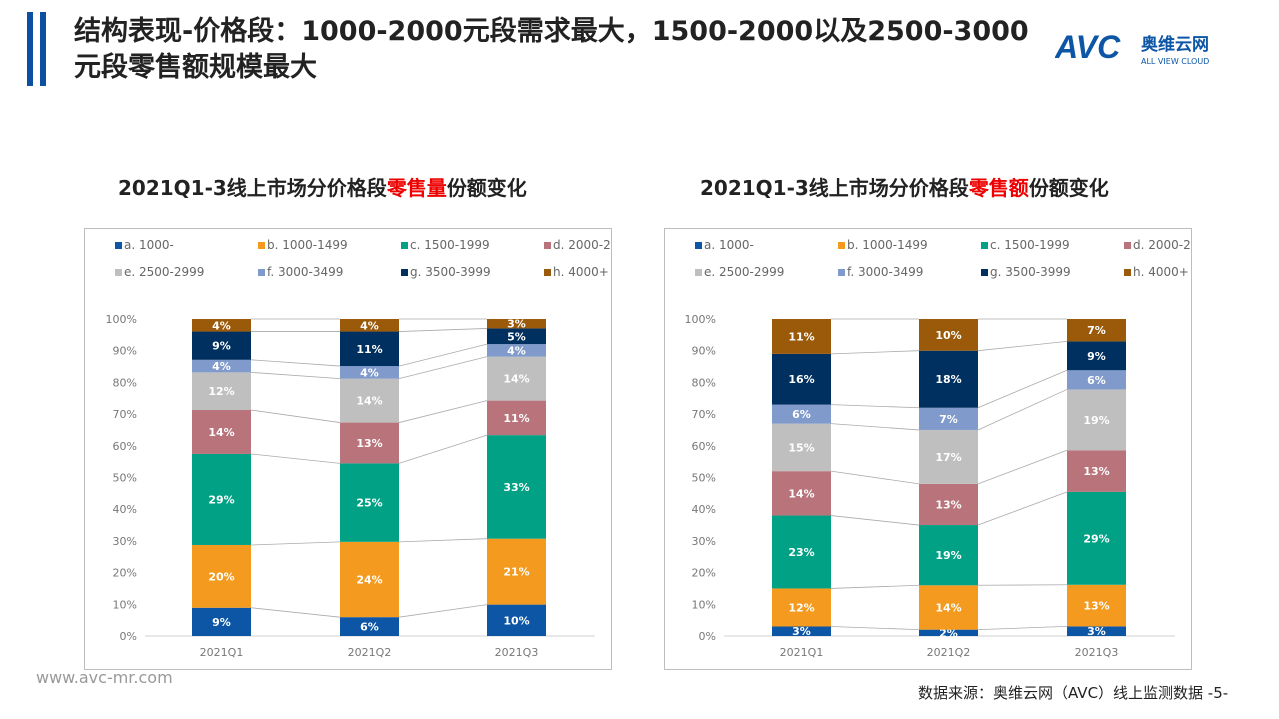 The image size is (1279, 719). Describe the element at coordinates (904, 188) in the screenshot. I see `chart-title-value: 2021Q1-3线上市场分价格段零售额份额变化` at that location.